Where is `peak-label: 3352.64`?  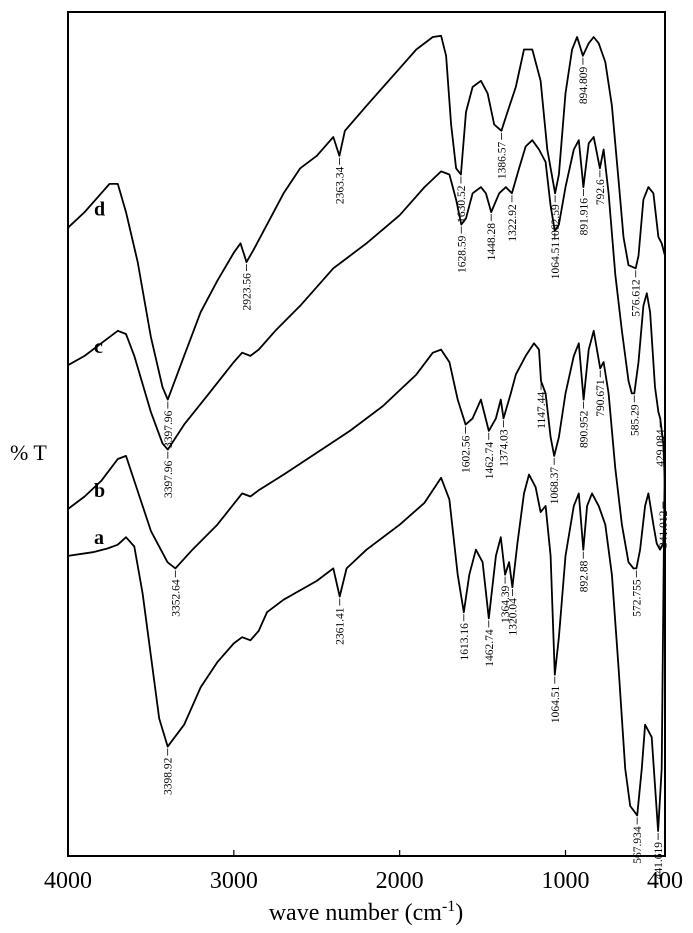 peak-label: 3352.64 is located at coordinates (176, 593).